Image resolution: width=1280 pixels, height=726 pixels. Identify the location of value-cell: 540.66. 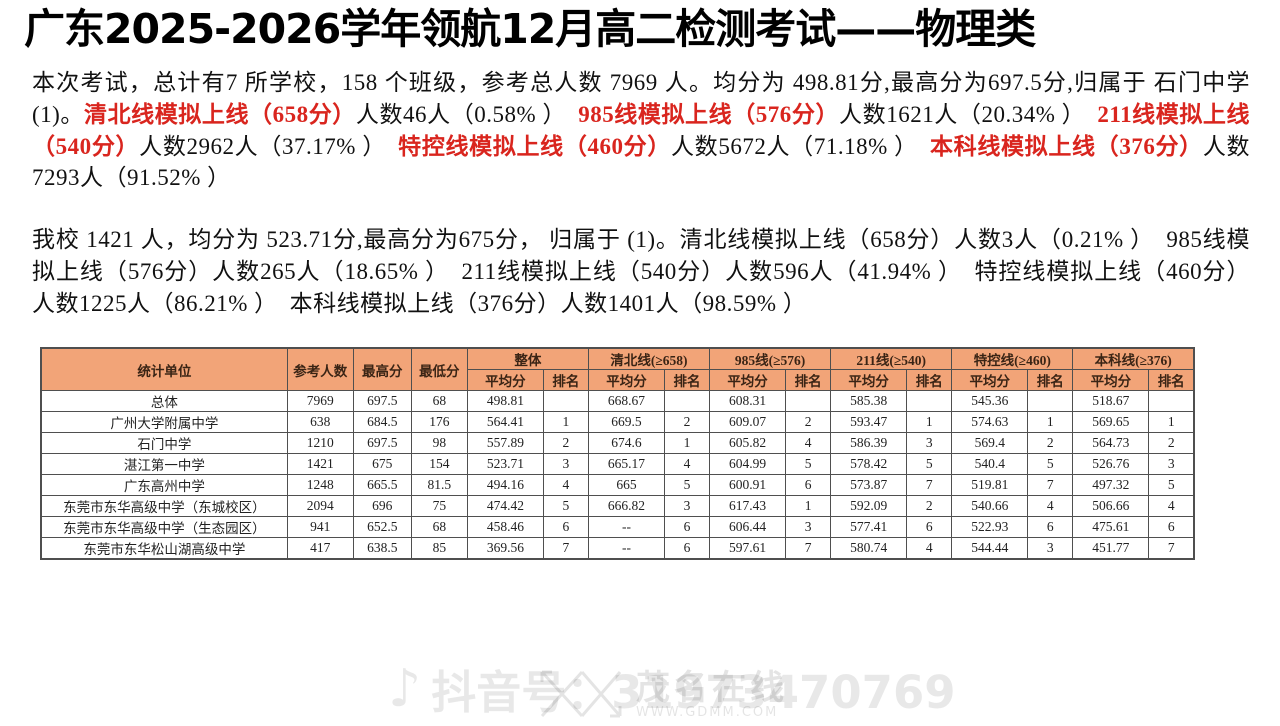
(990, 506).